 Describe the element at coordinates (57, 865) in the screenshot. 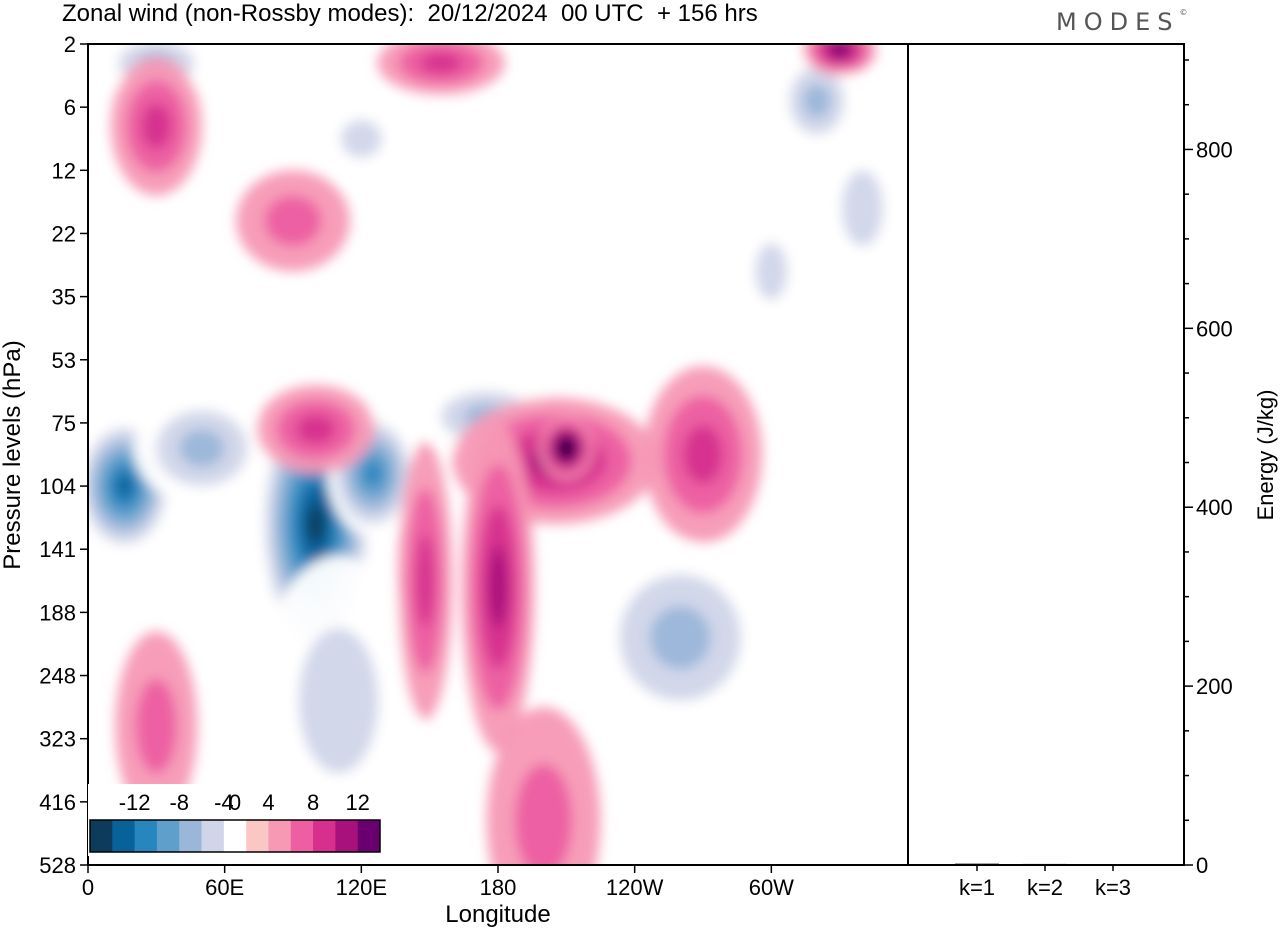

I see `y-tick-label: 528` at that location.